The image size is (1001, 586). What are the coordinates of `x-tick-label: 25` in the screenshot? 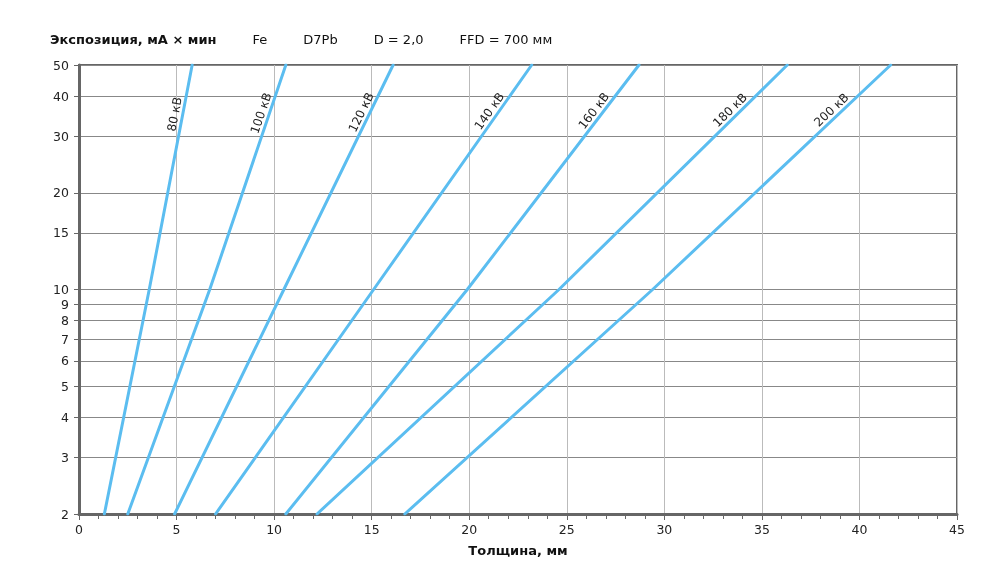 It's located at (566, 529).